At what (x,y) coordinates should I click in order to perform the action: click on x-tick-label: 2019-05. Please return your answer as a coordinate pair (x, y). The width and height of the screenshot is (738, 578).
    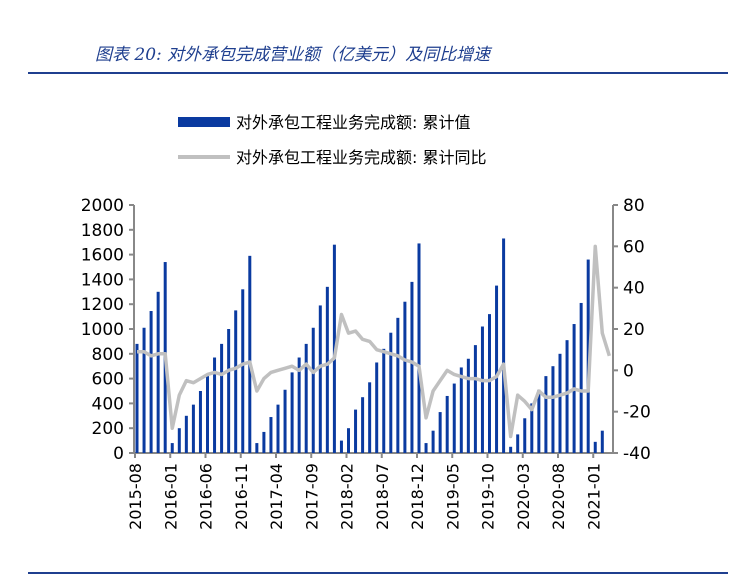
    Looking at the image, I should click on (452, 496).